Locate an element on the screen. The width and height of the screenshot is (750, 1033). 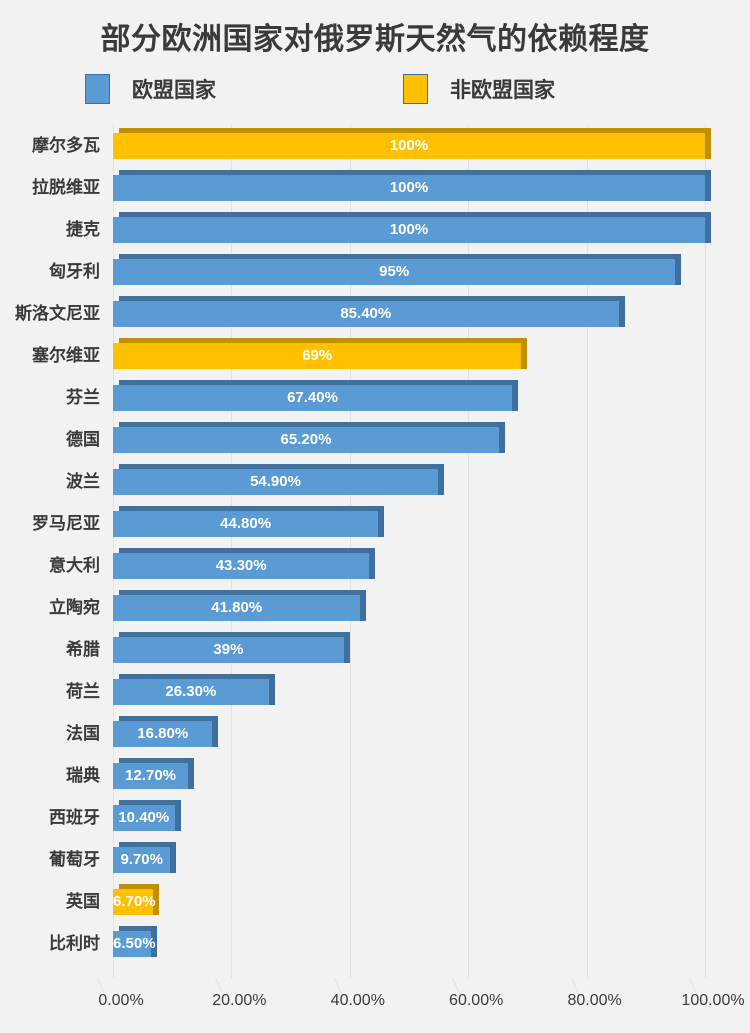
bar-value-label: 69% is located at coordinates (317, 355).